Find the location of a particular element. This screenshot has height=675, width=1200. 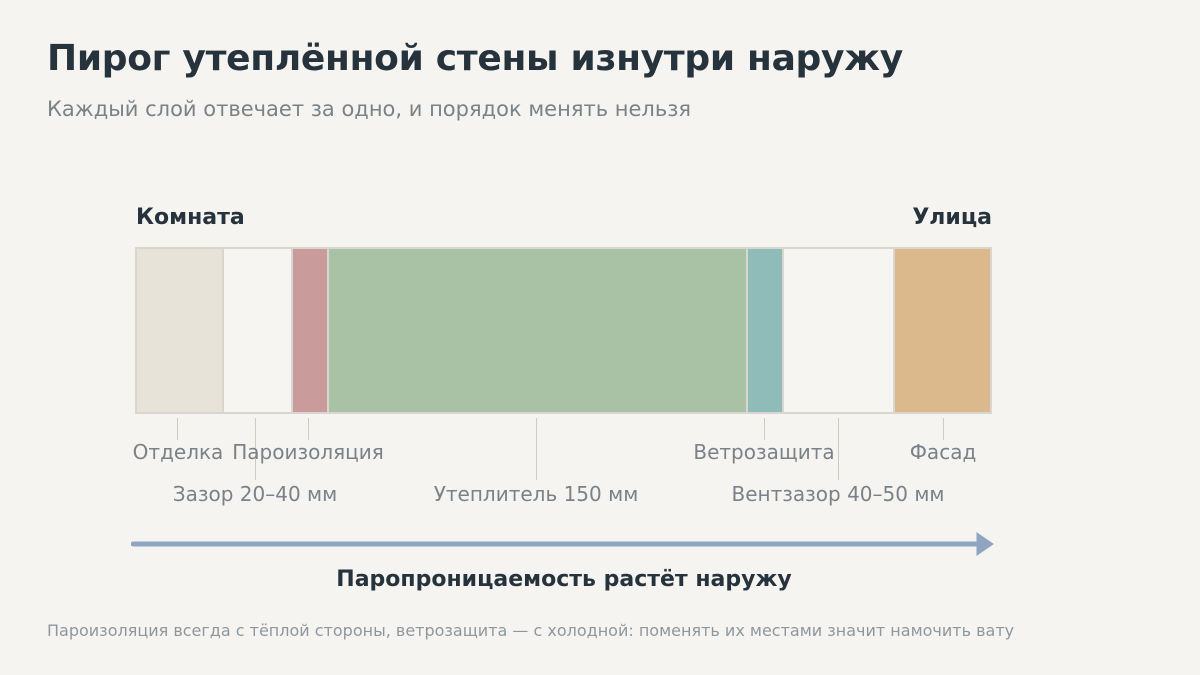

leader-facade is located at coordinates (943, 429).